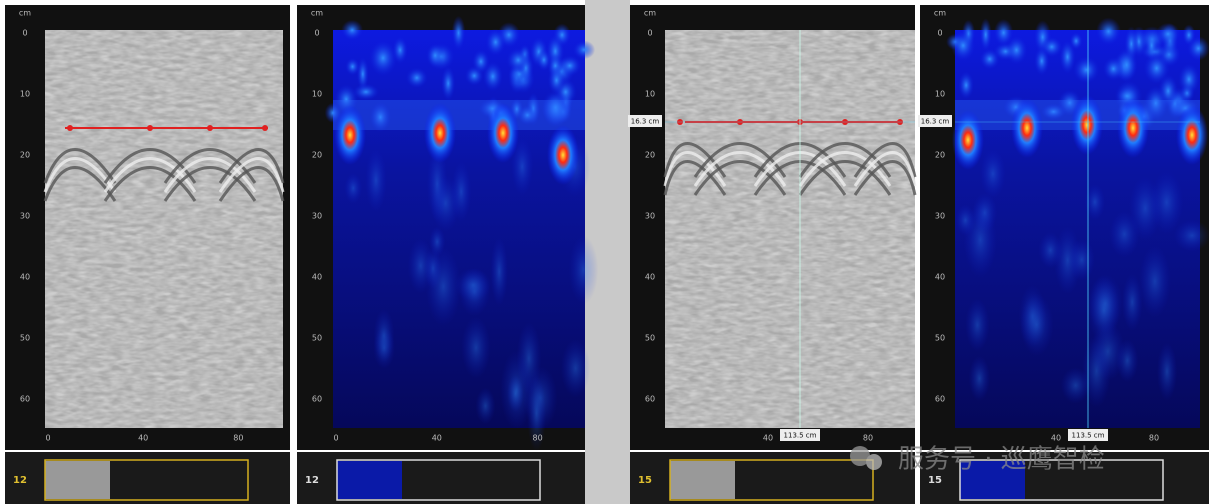 The image size is (1209, 504). Describe the element at coordinates (459, 115) in the screenshot. I see `heat-band` at that location.